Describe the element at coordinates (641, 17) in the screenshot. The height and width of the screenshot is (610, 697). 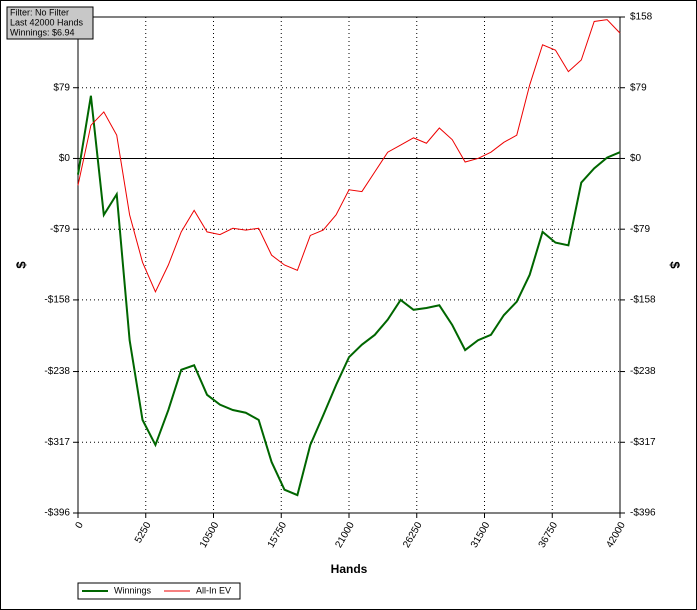
I see `y2-tick-label: $158` at that location.